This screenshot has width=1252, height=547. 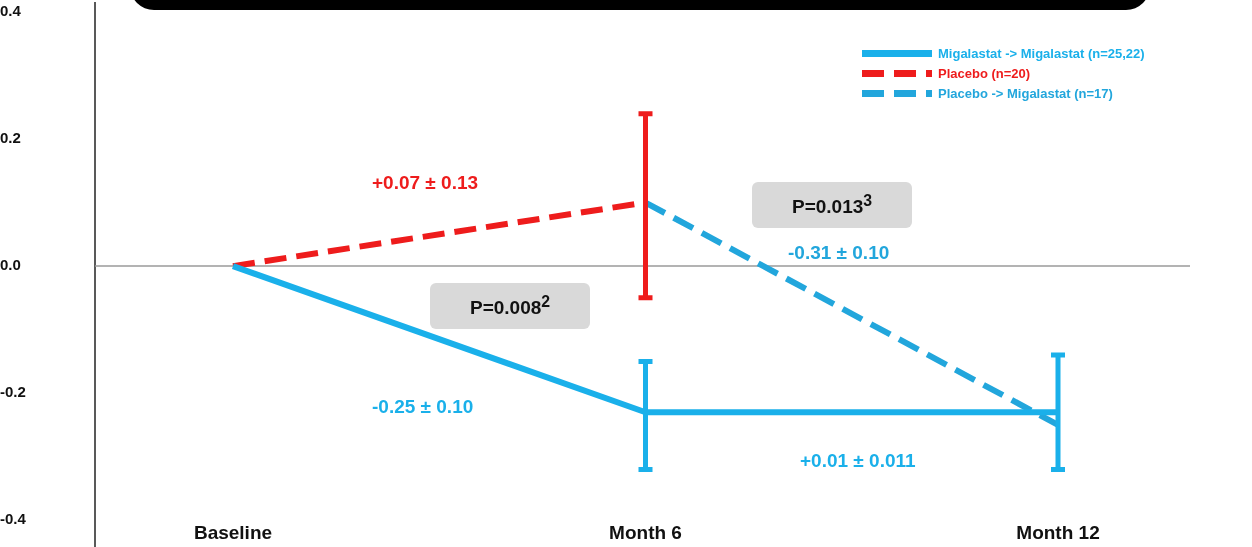 I want to click on annotation: +0.01 ± 0.011, so click(x=858, y=461).